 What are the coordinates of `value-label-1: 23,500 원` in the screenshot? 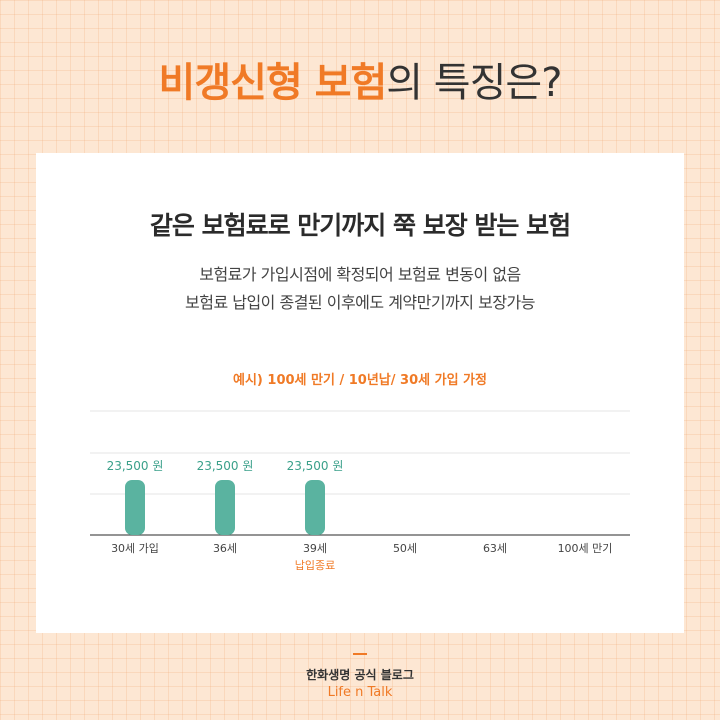 It's located at (135, 466).